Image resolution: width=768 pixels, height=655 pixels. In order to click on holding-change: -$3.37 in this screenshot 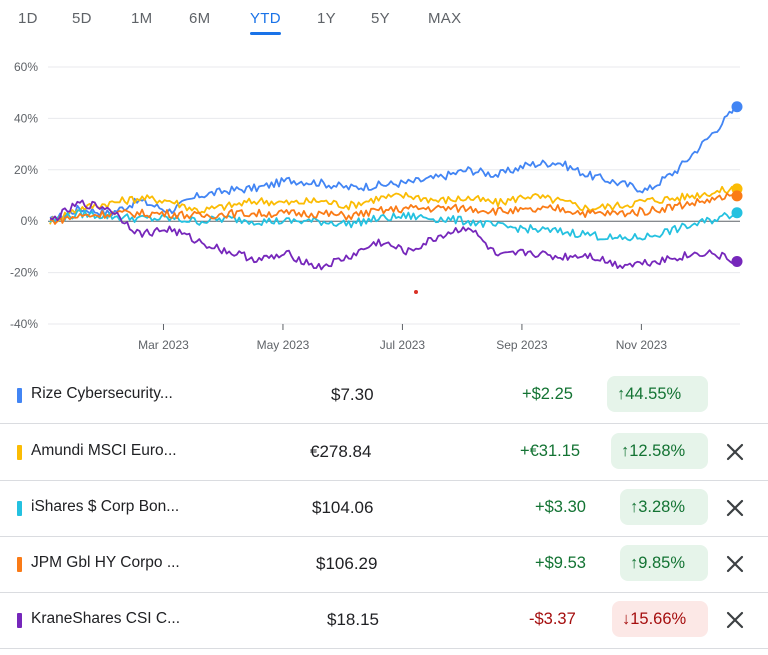, I will do `click(552, 619)`.